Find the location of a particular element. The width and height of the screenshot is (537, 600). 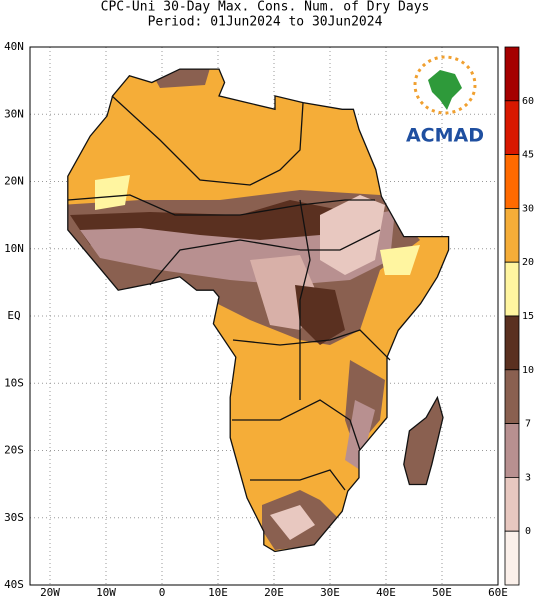

colorbar-label: 3 is located at coordinates (528, 477).